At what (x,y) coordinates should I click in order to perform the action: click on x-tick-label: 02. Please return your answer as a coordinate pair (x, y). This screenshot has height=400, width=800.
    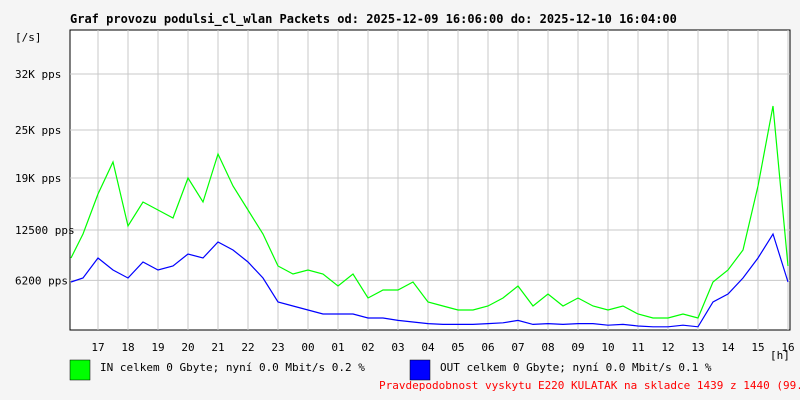
    Looking at the image, I should click on (367, 347).